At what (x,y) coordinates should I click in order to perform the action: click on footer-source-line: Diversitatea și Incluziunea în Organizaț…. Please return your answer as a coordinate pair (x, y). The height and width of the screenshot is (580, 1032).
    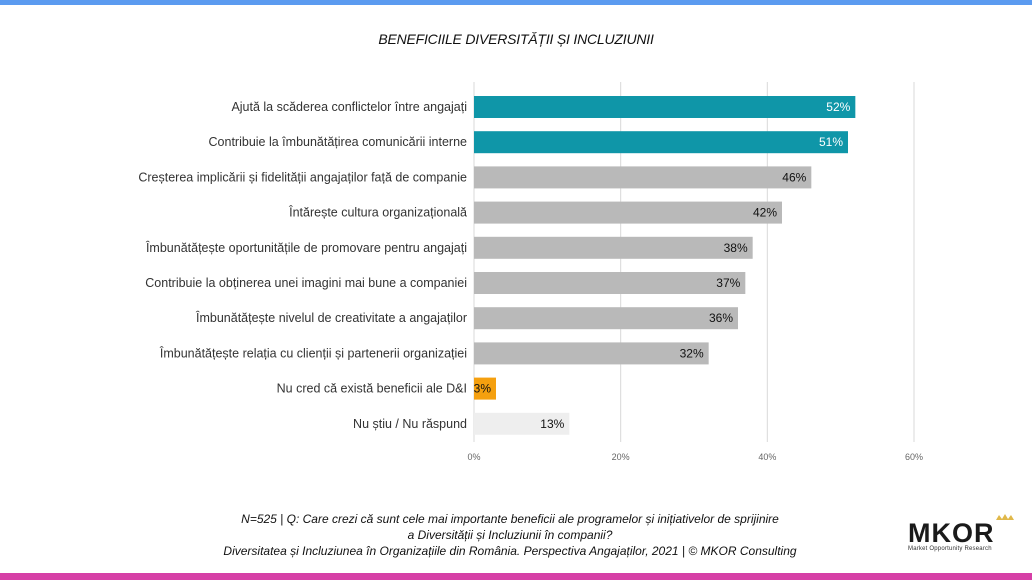
    Looking at the image, I should click on (510, 551).